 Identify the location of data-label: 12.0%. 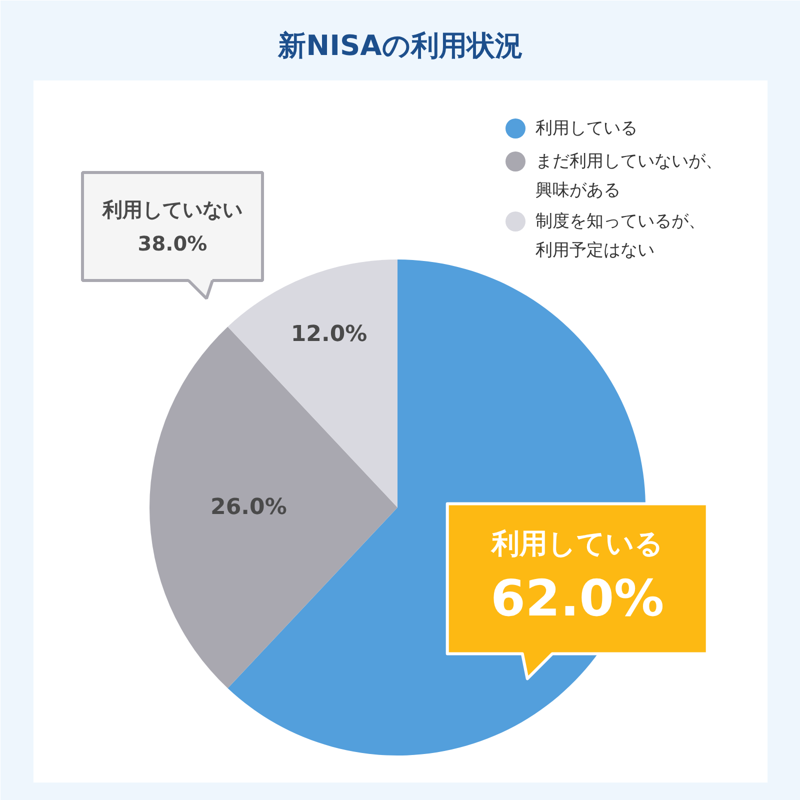
(329, 335).